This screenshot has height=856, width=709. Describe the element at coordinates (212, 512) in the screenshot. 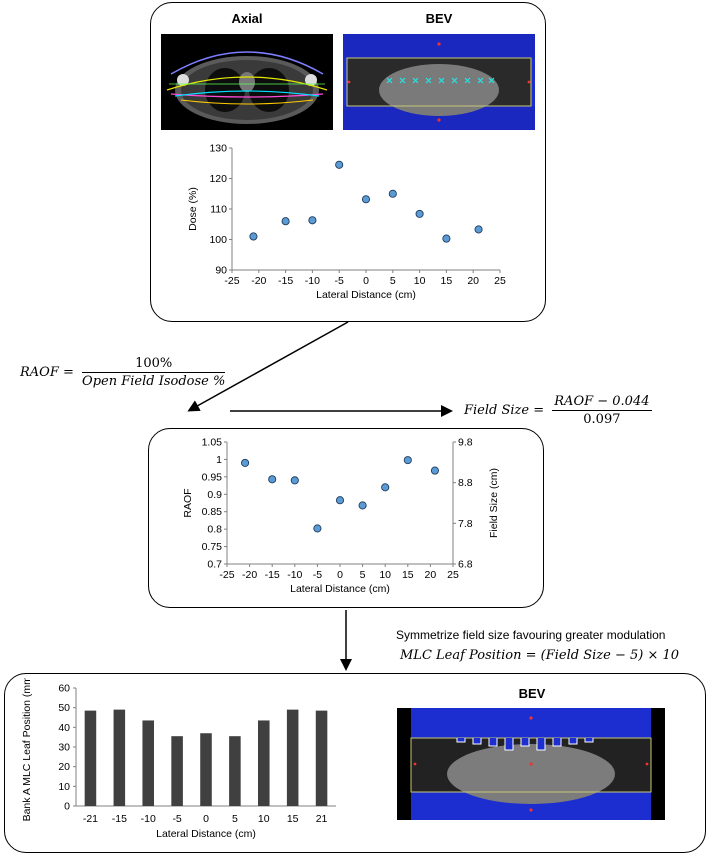

I see `y-tick-label: 0.85` at that location.